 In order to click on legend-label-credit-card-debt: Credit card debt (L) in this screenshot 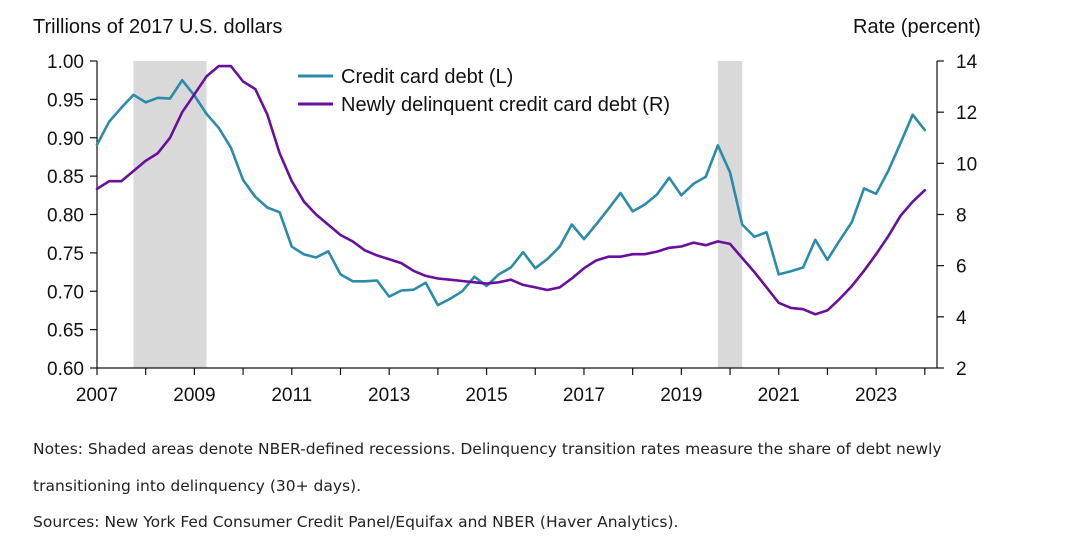, I will do `click(427, 77)`.